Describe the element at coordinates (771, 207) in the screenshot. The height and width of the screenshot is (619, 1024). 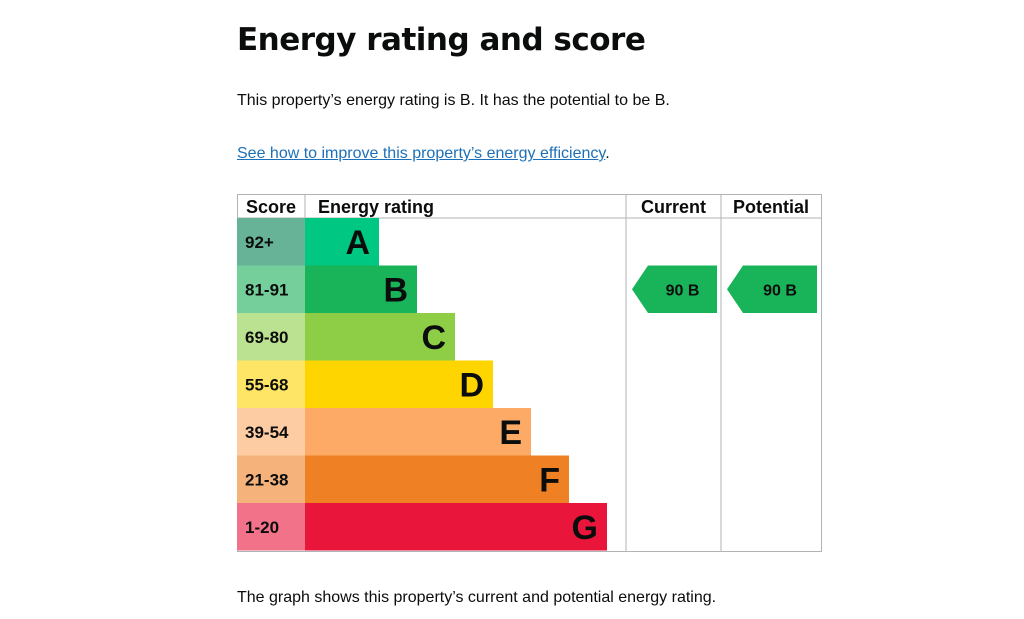
I see `header-potential: Potential` at that location.